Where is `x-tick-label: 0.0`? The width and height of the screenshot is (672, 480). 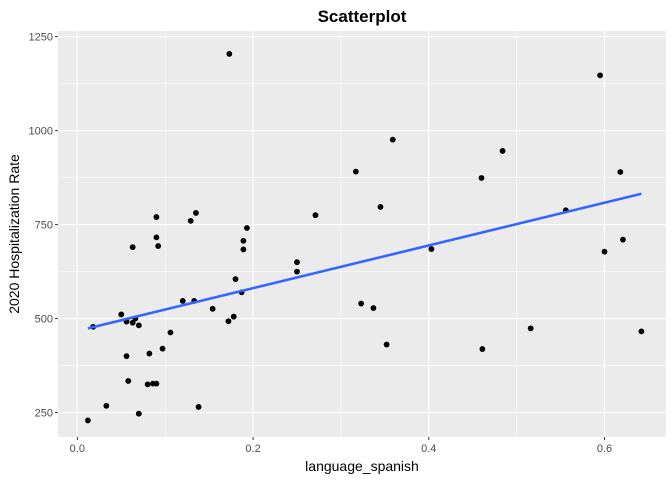
x-tick-label: 0.0 is located at coordinates (77, 449).